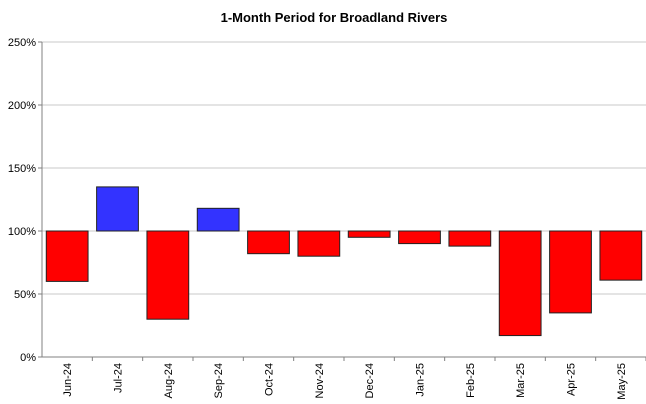  Describe the element at coordinates (22, 232) in the screenshot. I see `y-tick-label: 100%` at that location.